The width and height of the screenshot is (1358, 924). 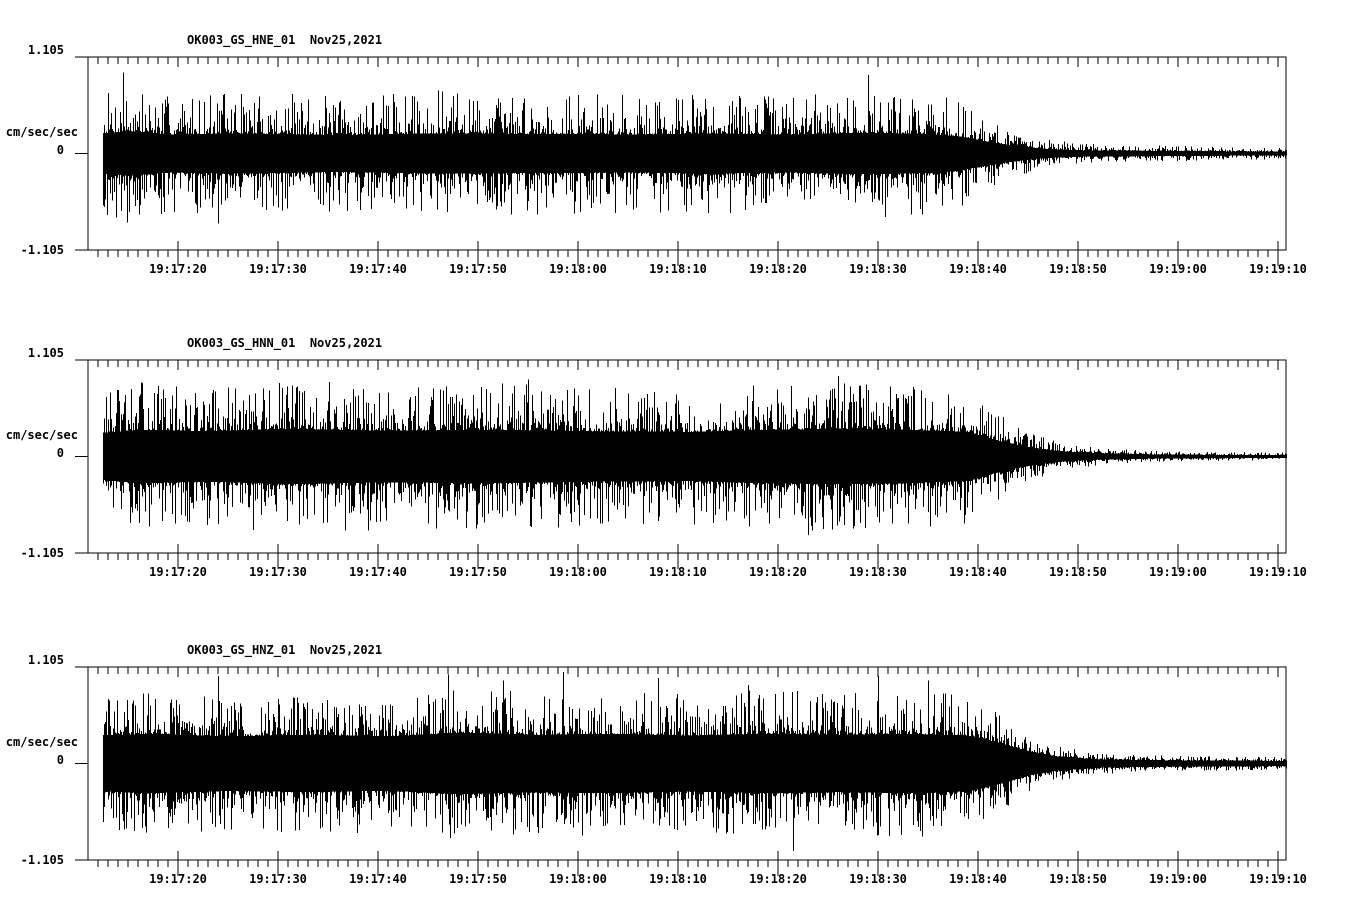 What do you see at coordinates (285, 650) in the screenshot?
I see `panel-title: OK003_GS_HNZ_01 Nov25,2021` at bounding box center [285, 650].